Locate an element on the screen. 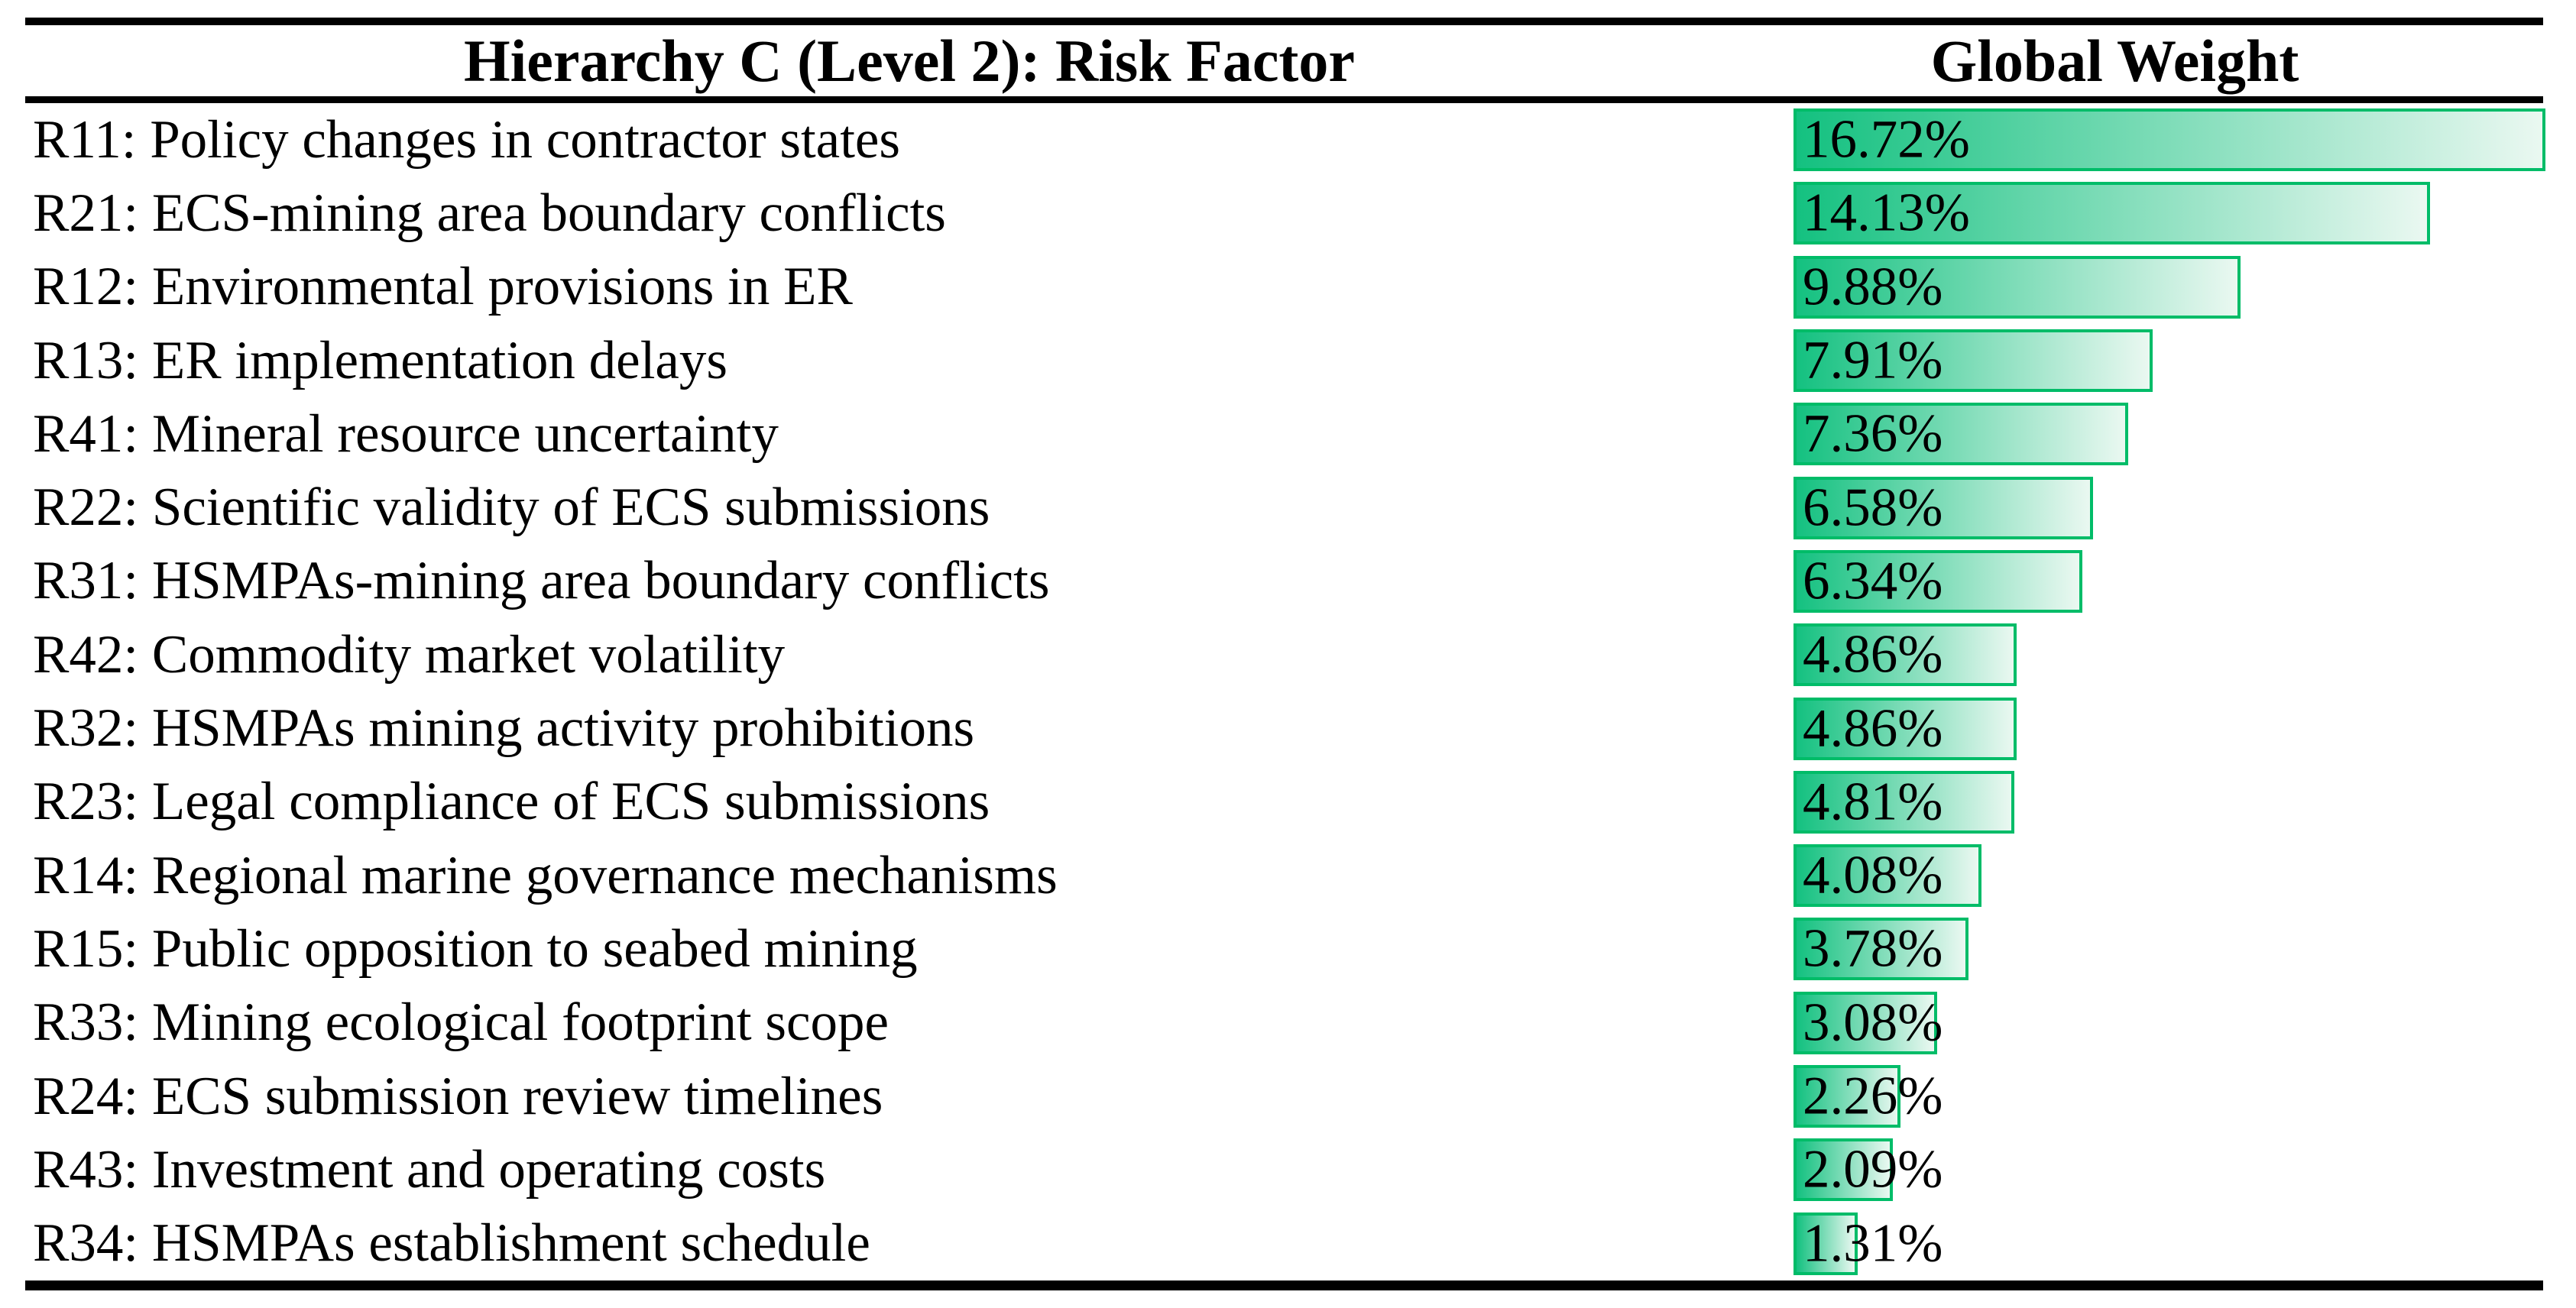 This screenshot has width=2576, height=1308. risk-factor-label: R43: Investment and operating costs is located at coordinates (430, 1169).